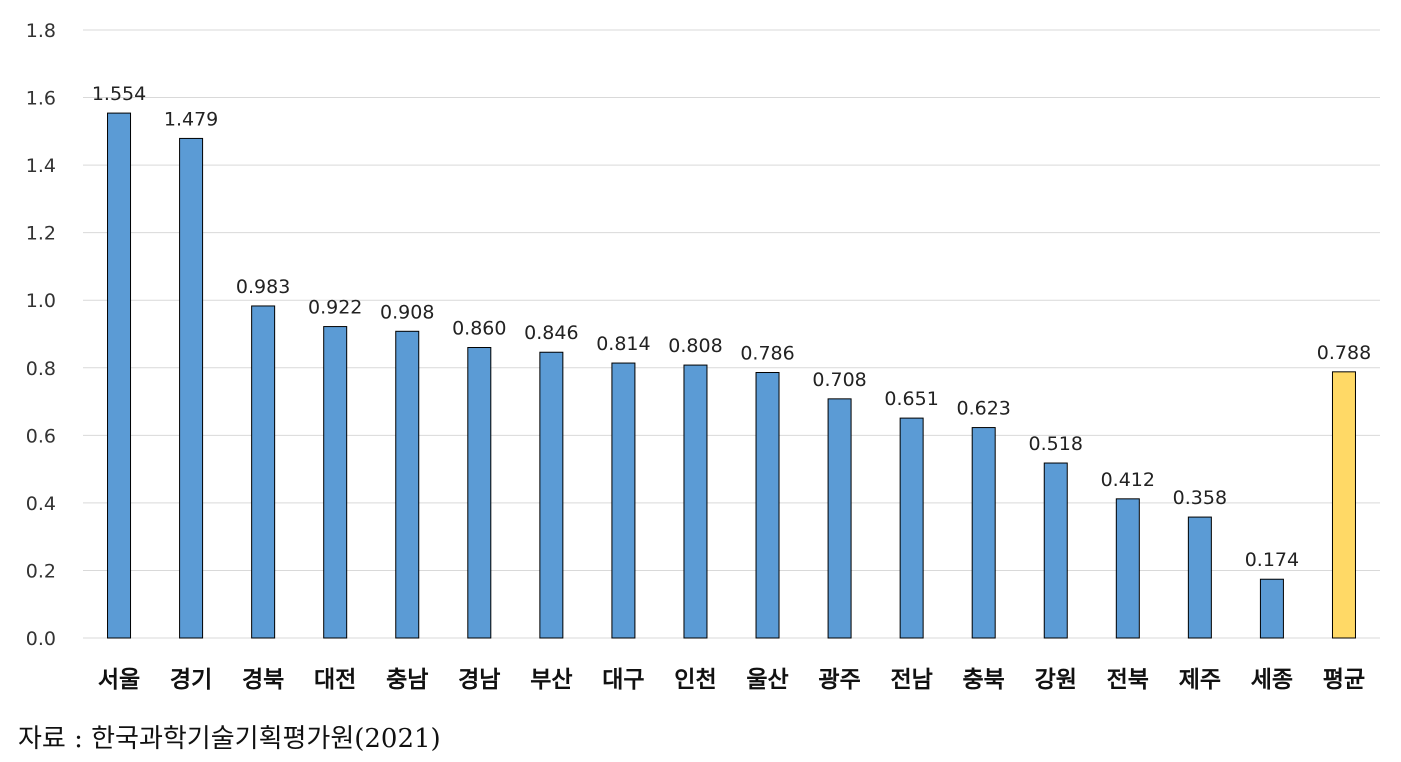 The height and width of the screenshot is (762, 1401). What do you see at coordinates (335, 482) in the screenshot?
I see `bar-대전` at bounding box center [335, 482].